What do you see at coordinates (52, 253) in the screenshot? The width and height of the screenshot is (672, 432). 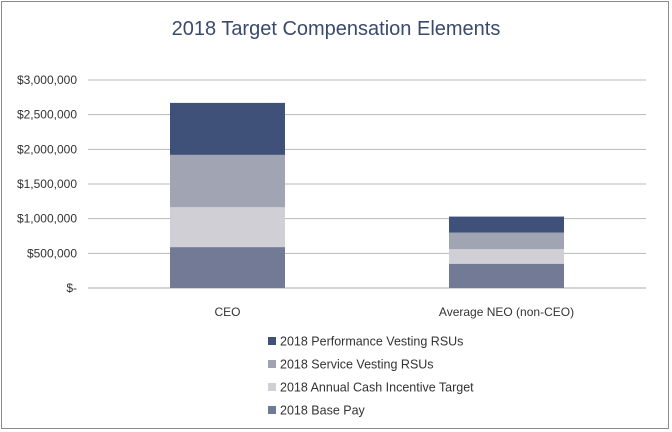 I see `y-tick-label: $500,000` at bounding box center [52, 253].